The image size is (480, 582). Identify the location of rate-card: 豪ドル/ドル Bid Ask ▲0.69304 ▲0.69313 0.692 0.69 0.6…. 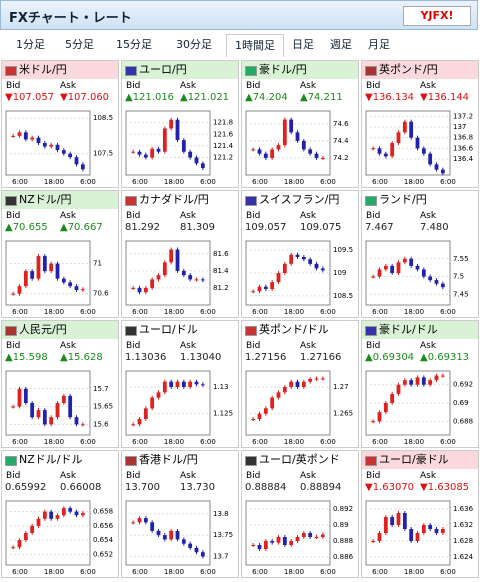
(420, 384).